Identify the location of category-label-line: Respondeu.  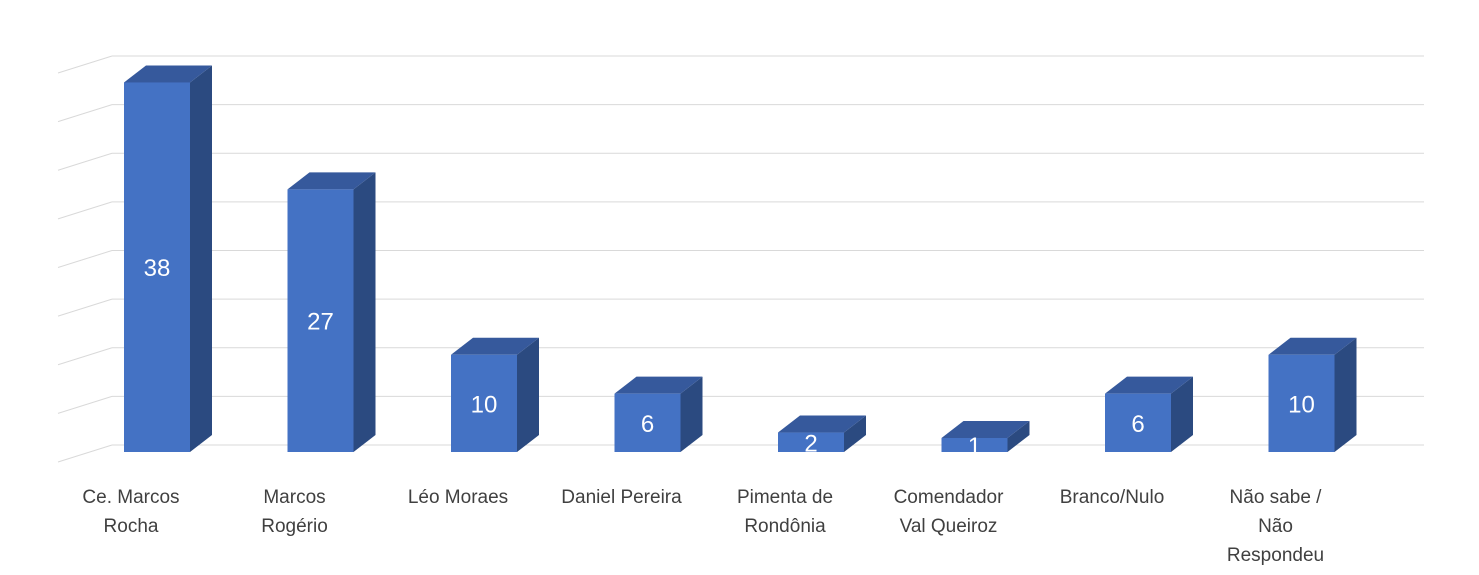
(1275, 555).